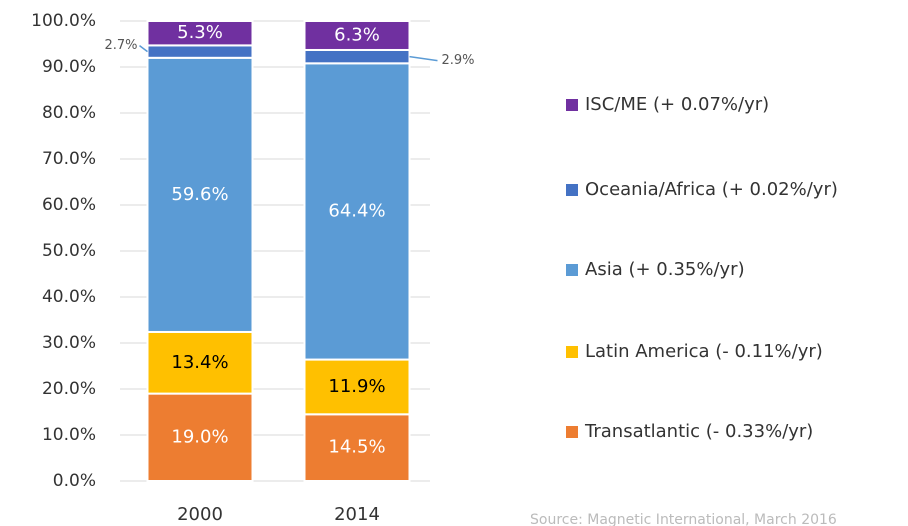  What do you see at coordinates (69, 67) in the screenshot?
I see `y-tick-label: 90.0%` at bounding box center [69, 67].